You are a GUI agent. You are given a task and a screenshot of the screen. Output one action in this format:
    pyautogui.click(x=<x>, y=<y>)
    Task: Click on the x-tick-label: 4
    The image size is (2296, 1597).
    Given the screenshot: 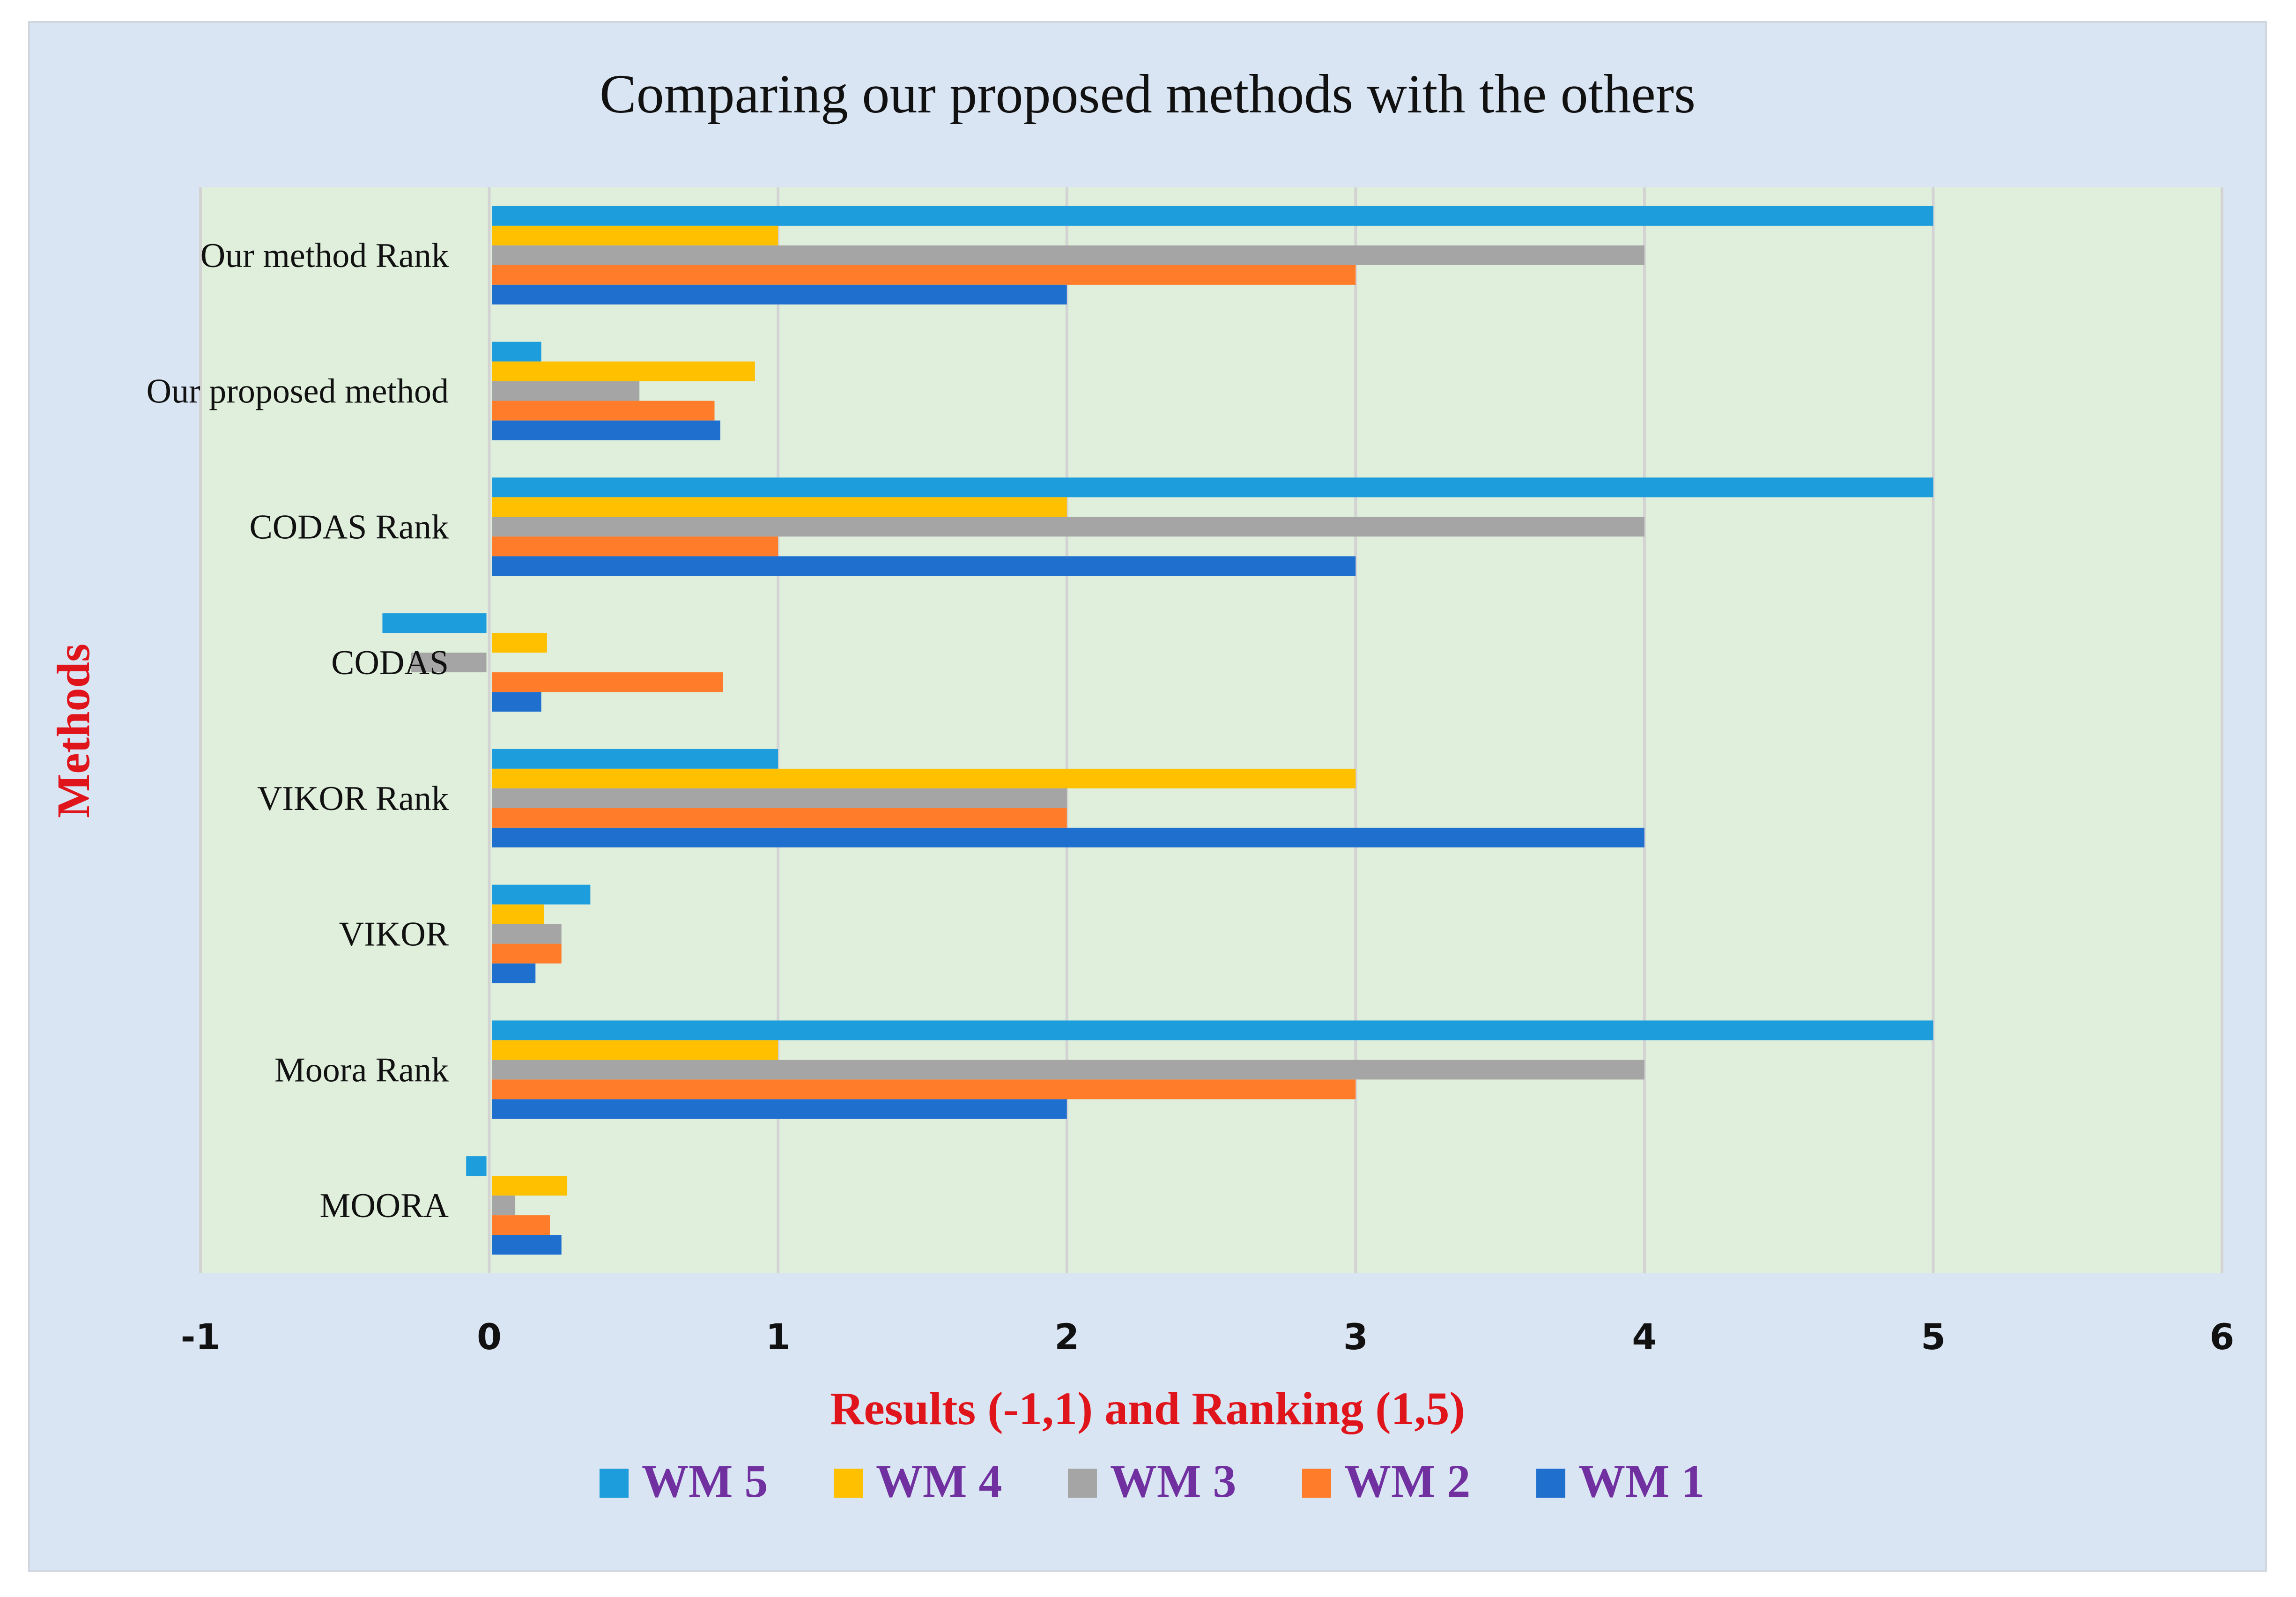 What is the action you would take?
    pyautogui.click(x=1644, y=1337)
    